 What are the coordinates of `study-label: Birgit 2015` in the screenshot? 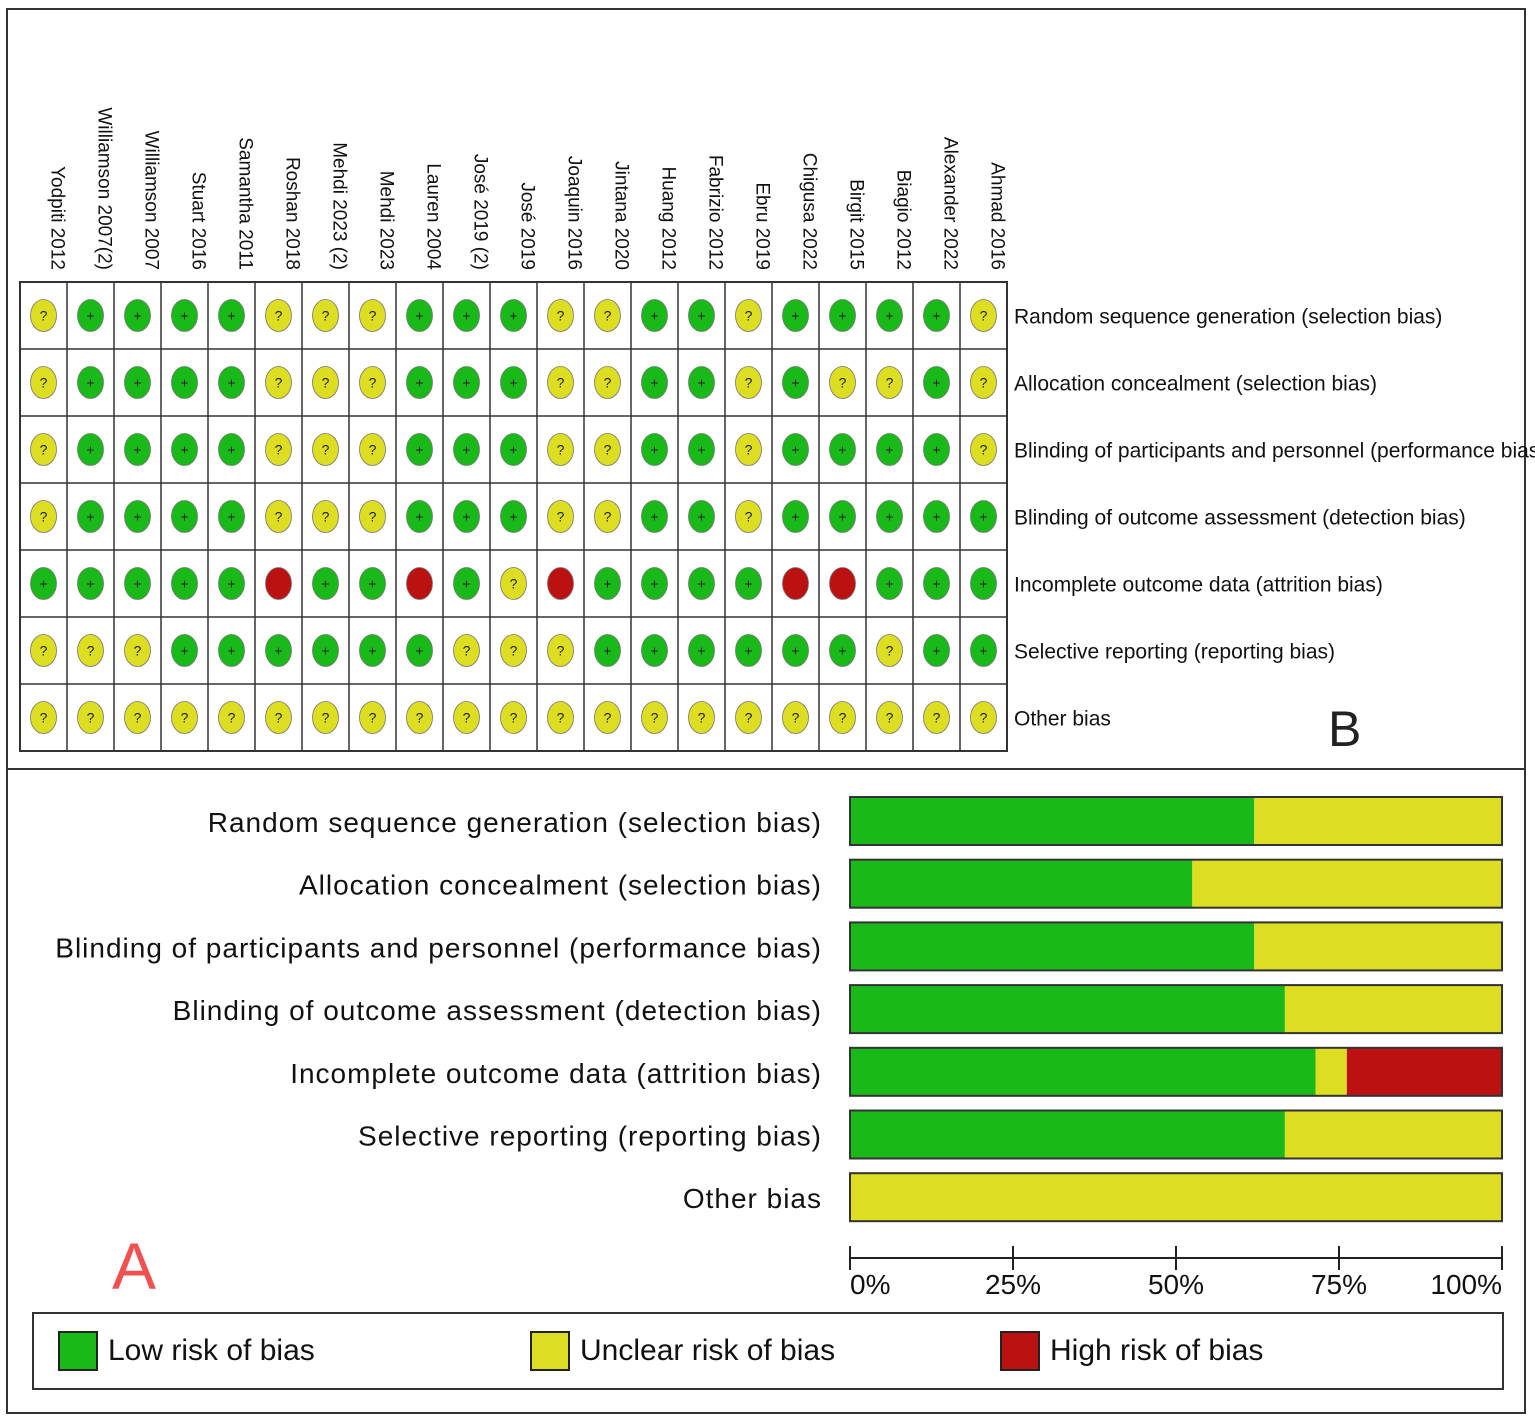 It's located at (856, 224).